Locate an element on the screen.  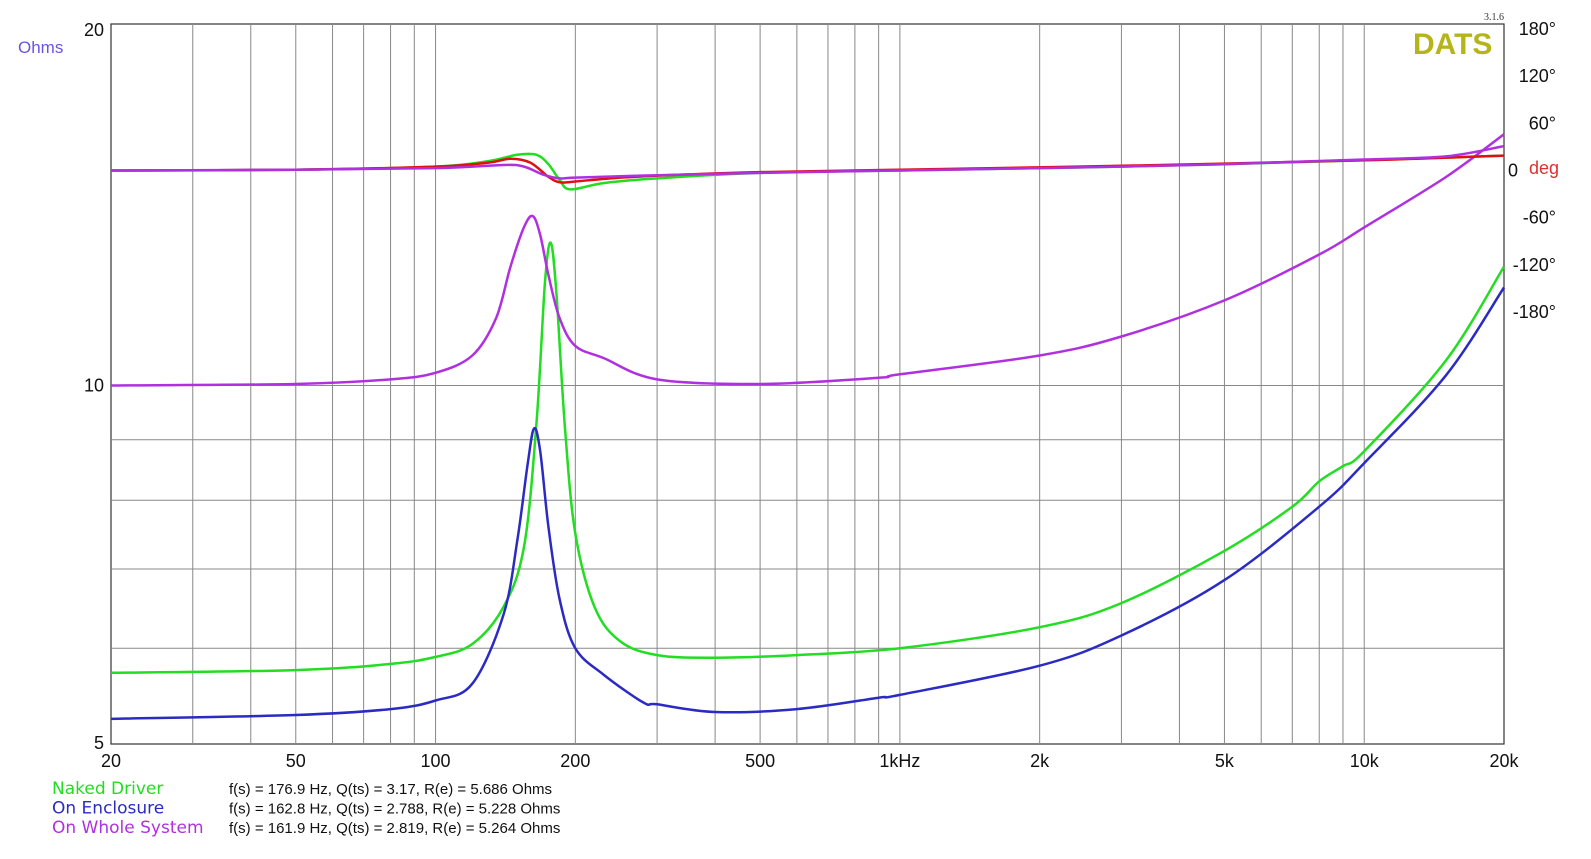
dats-logo: DATS is located at coordinates (1452, 44).